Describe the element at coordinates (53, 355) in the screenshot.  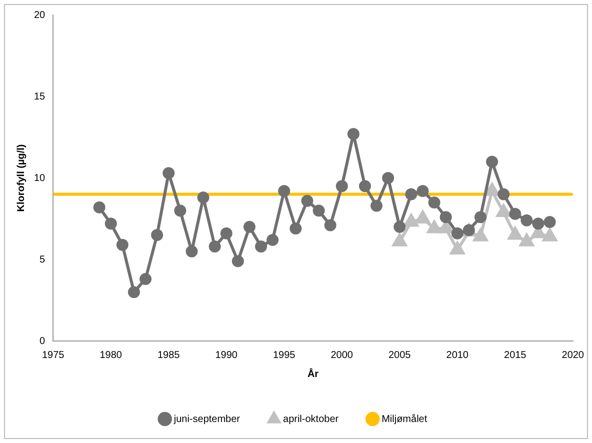
I see `x-tick-label: 1975` at that location.